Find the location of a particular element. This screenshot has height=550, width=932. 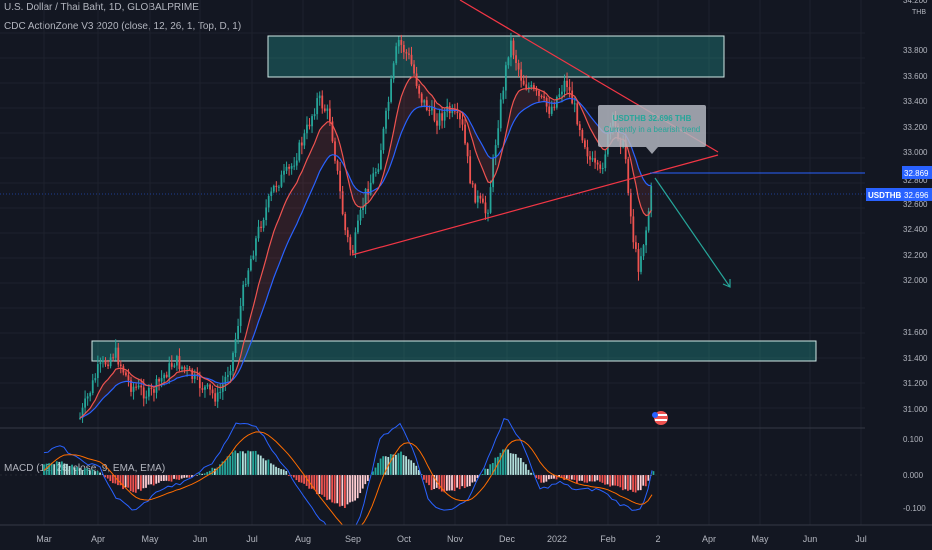

macd-tick-label: 0.000 is located at coordinates (913, 475).